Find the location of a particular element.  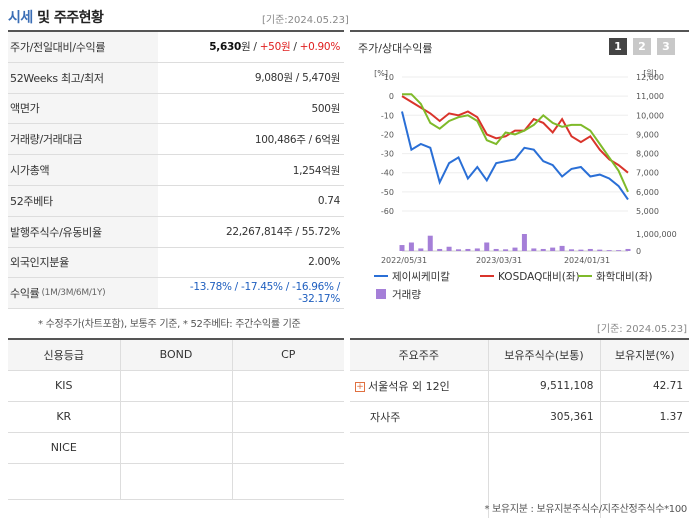

right-tick-label: 6,000 is located at coordinates (647, 192).